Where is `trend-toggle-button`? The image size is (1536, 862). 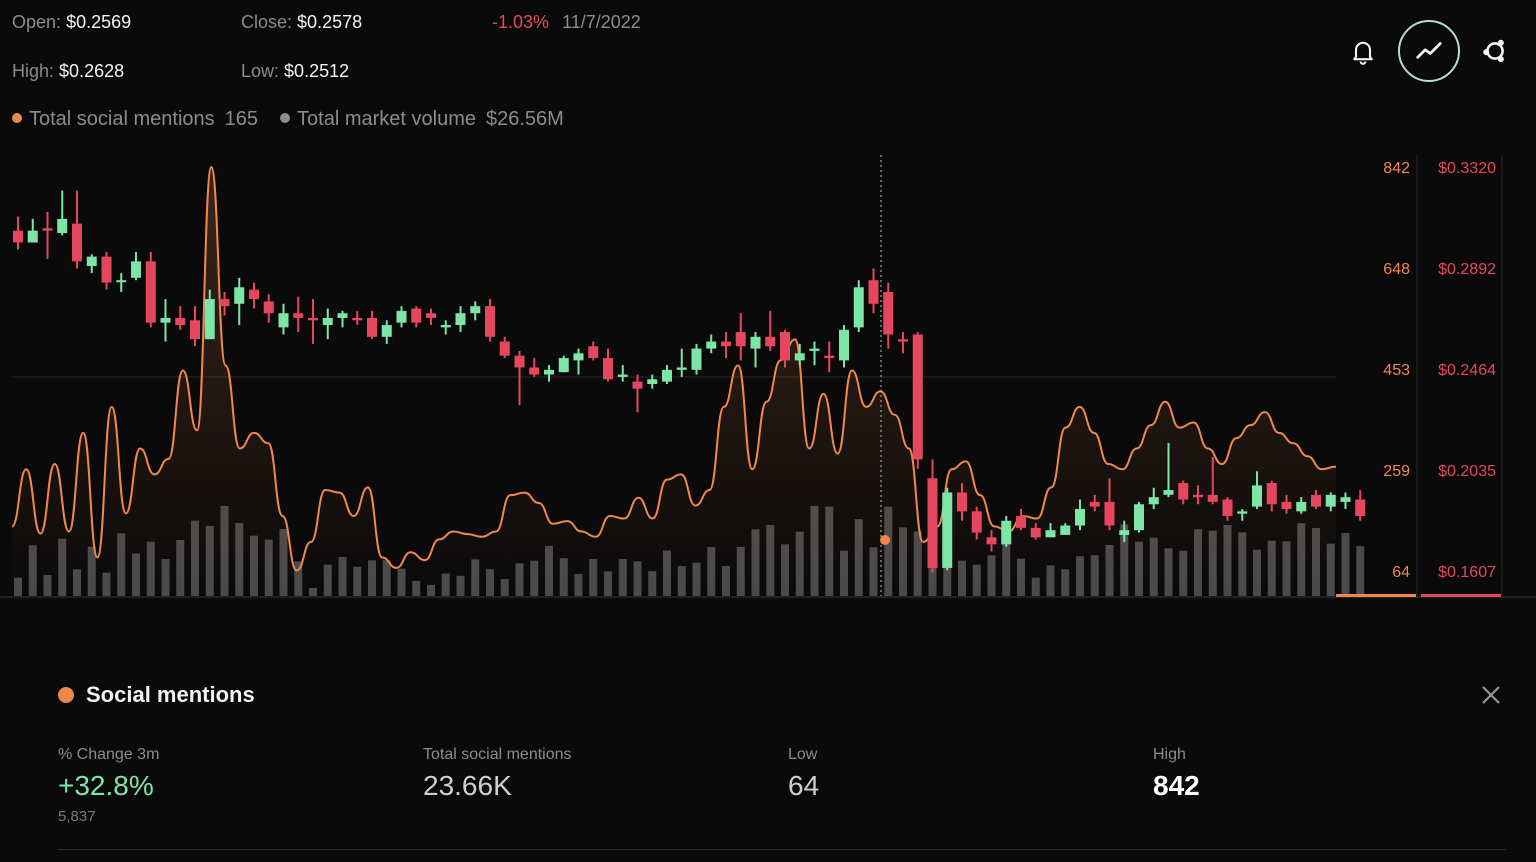
trend-toggle-button is located at coordinates (1429, 51).